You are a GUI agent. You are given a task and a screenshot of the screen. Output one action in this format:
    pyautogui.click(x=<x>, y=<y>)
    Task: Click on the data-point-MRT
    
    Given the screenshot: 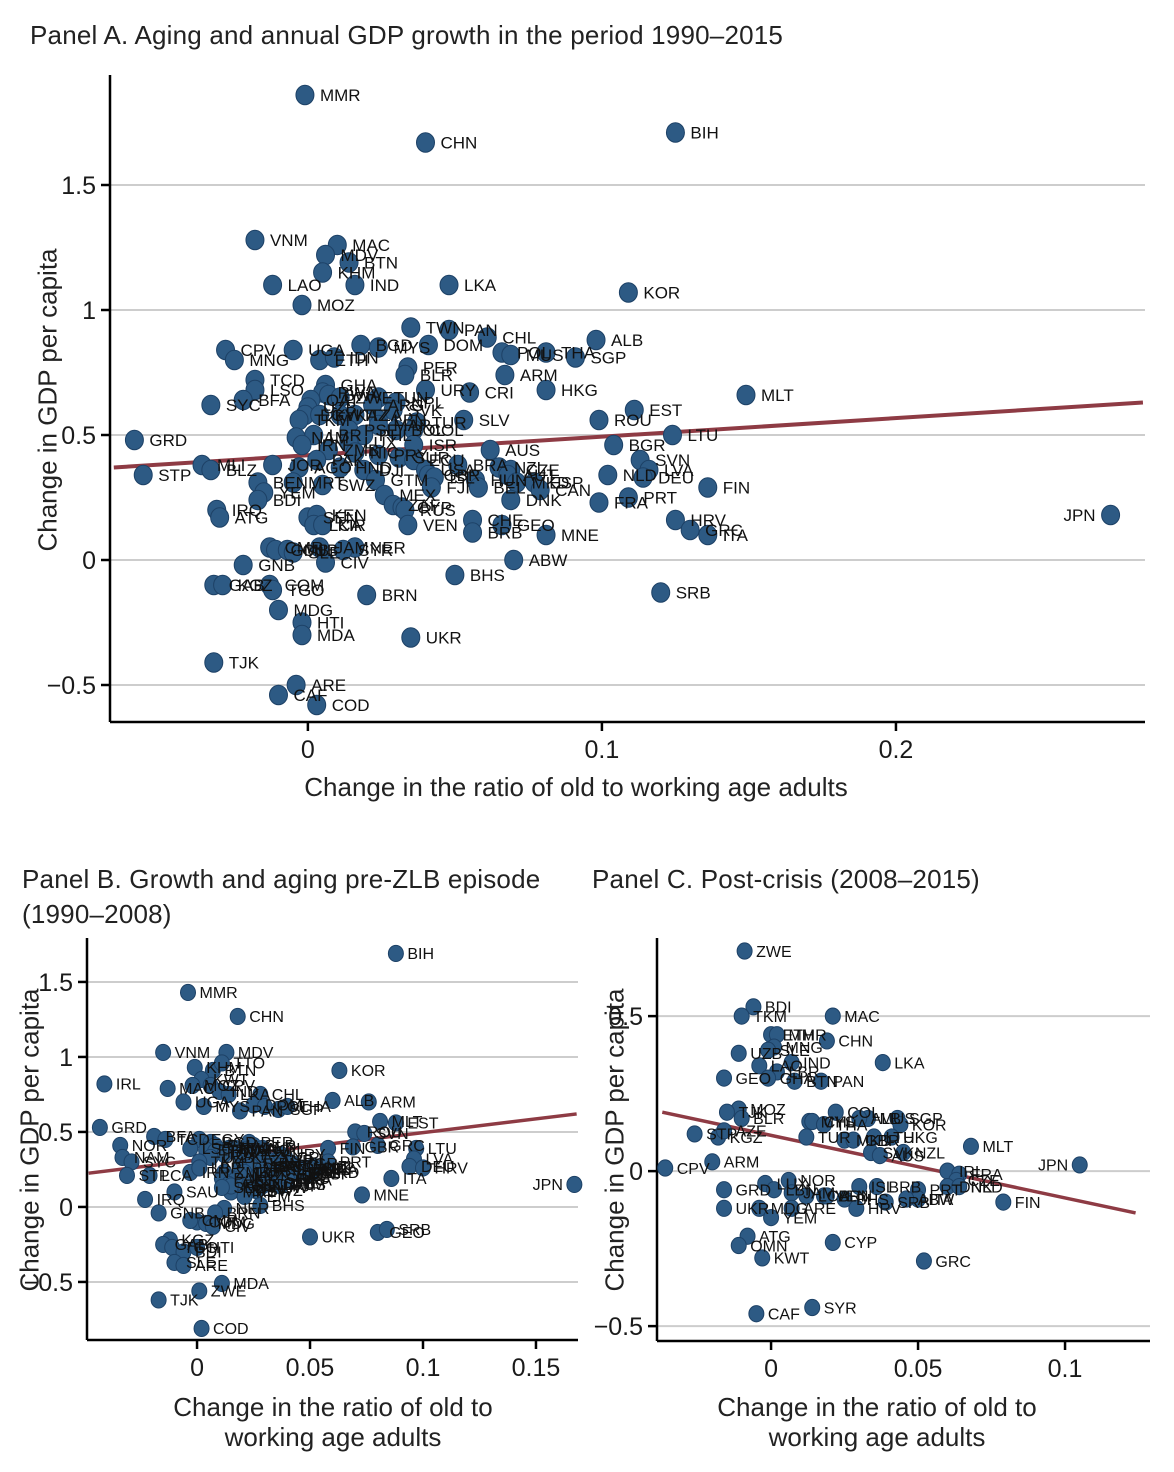 What is the action you would take?
    pyautogui.click(x=293, y=482)
    